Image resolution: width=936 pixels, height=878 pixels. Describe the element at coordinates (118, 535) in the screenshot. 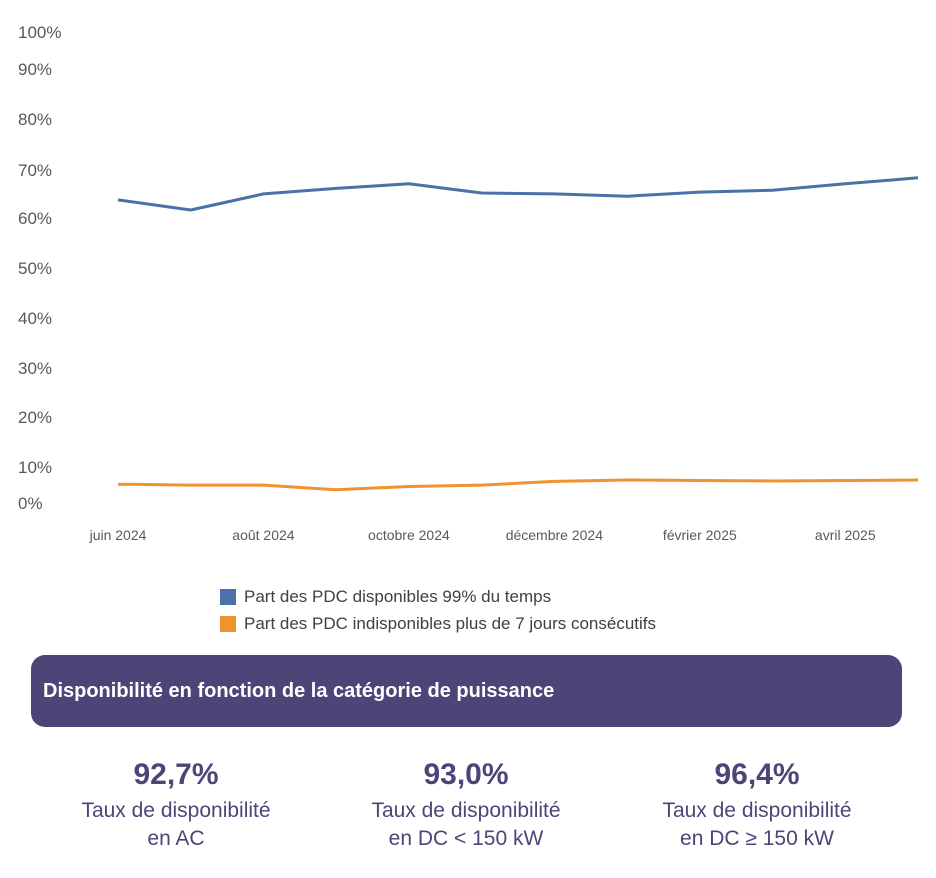

I see `x-tick-label: juin 2024` at that location.